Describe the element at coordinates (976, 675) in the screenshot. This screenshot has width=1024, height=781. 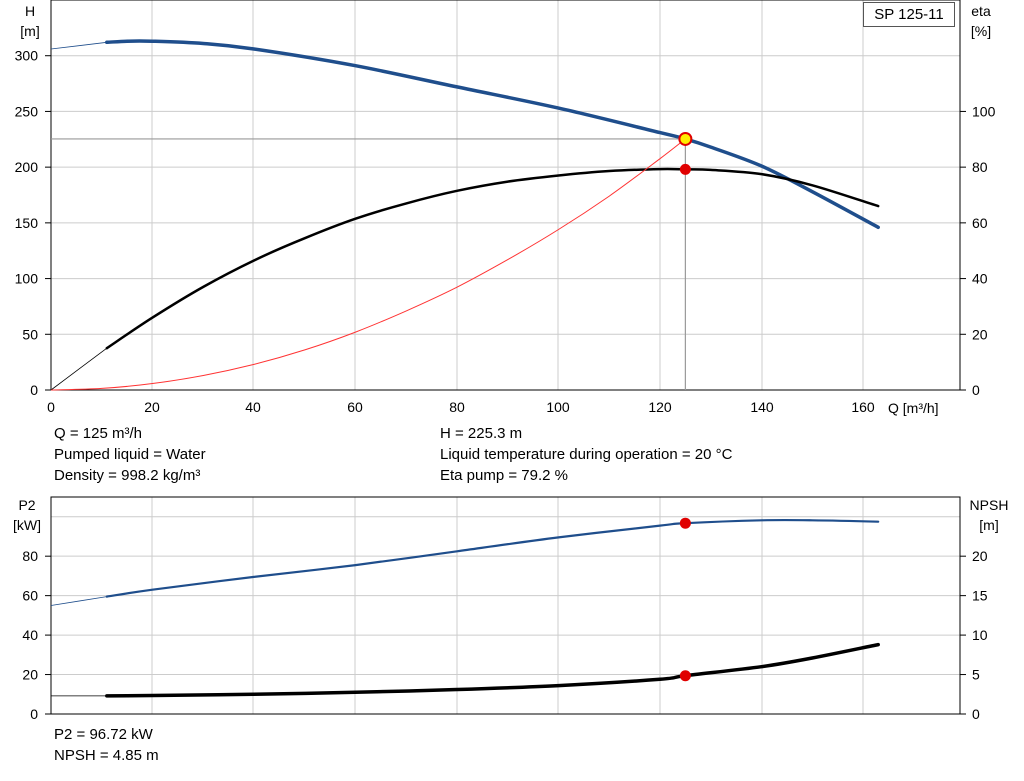
I see `bottom-right-tick-label: 5` at that location.